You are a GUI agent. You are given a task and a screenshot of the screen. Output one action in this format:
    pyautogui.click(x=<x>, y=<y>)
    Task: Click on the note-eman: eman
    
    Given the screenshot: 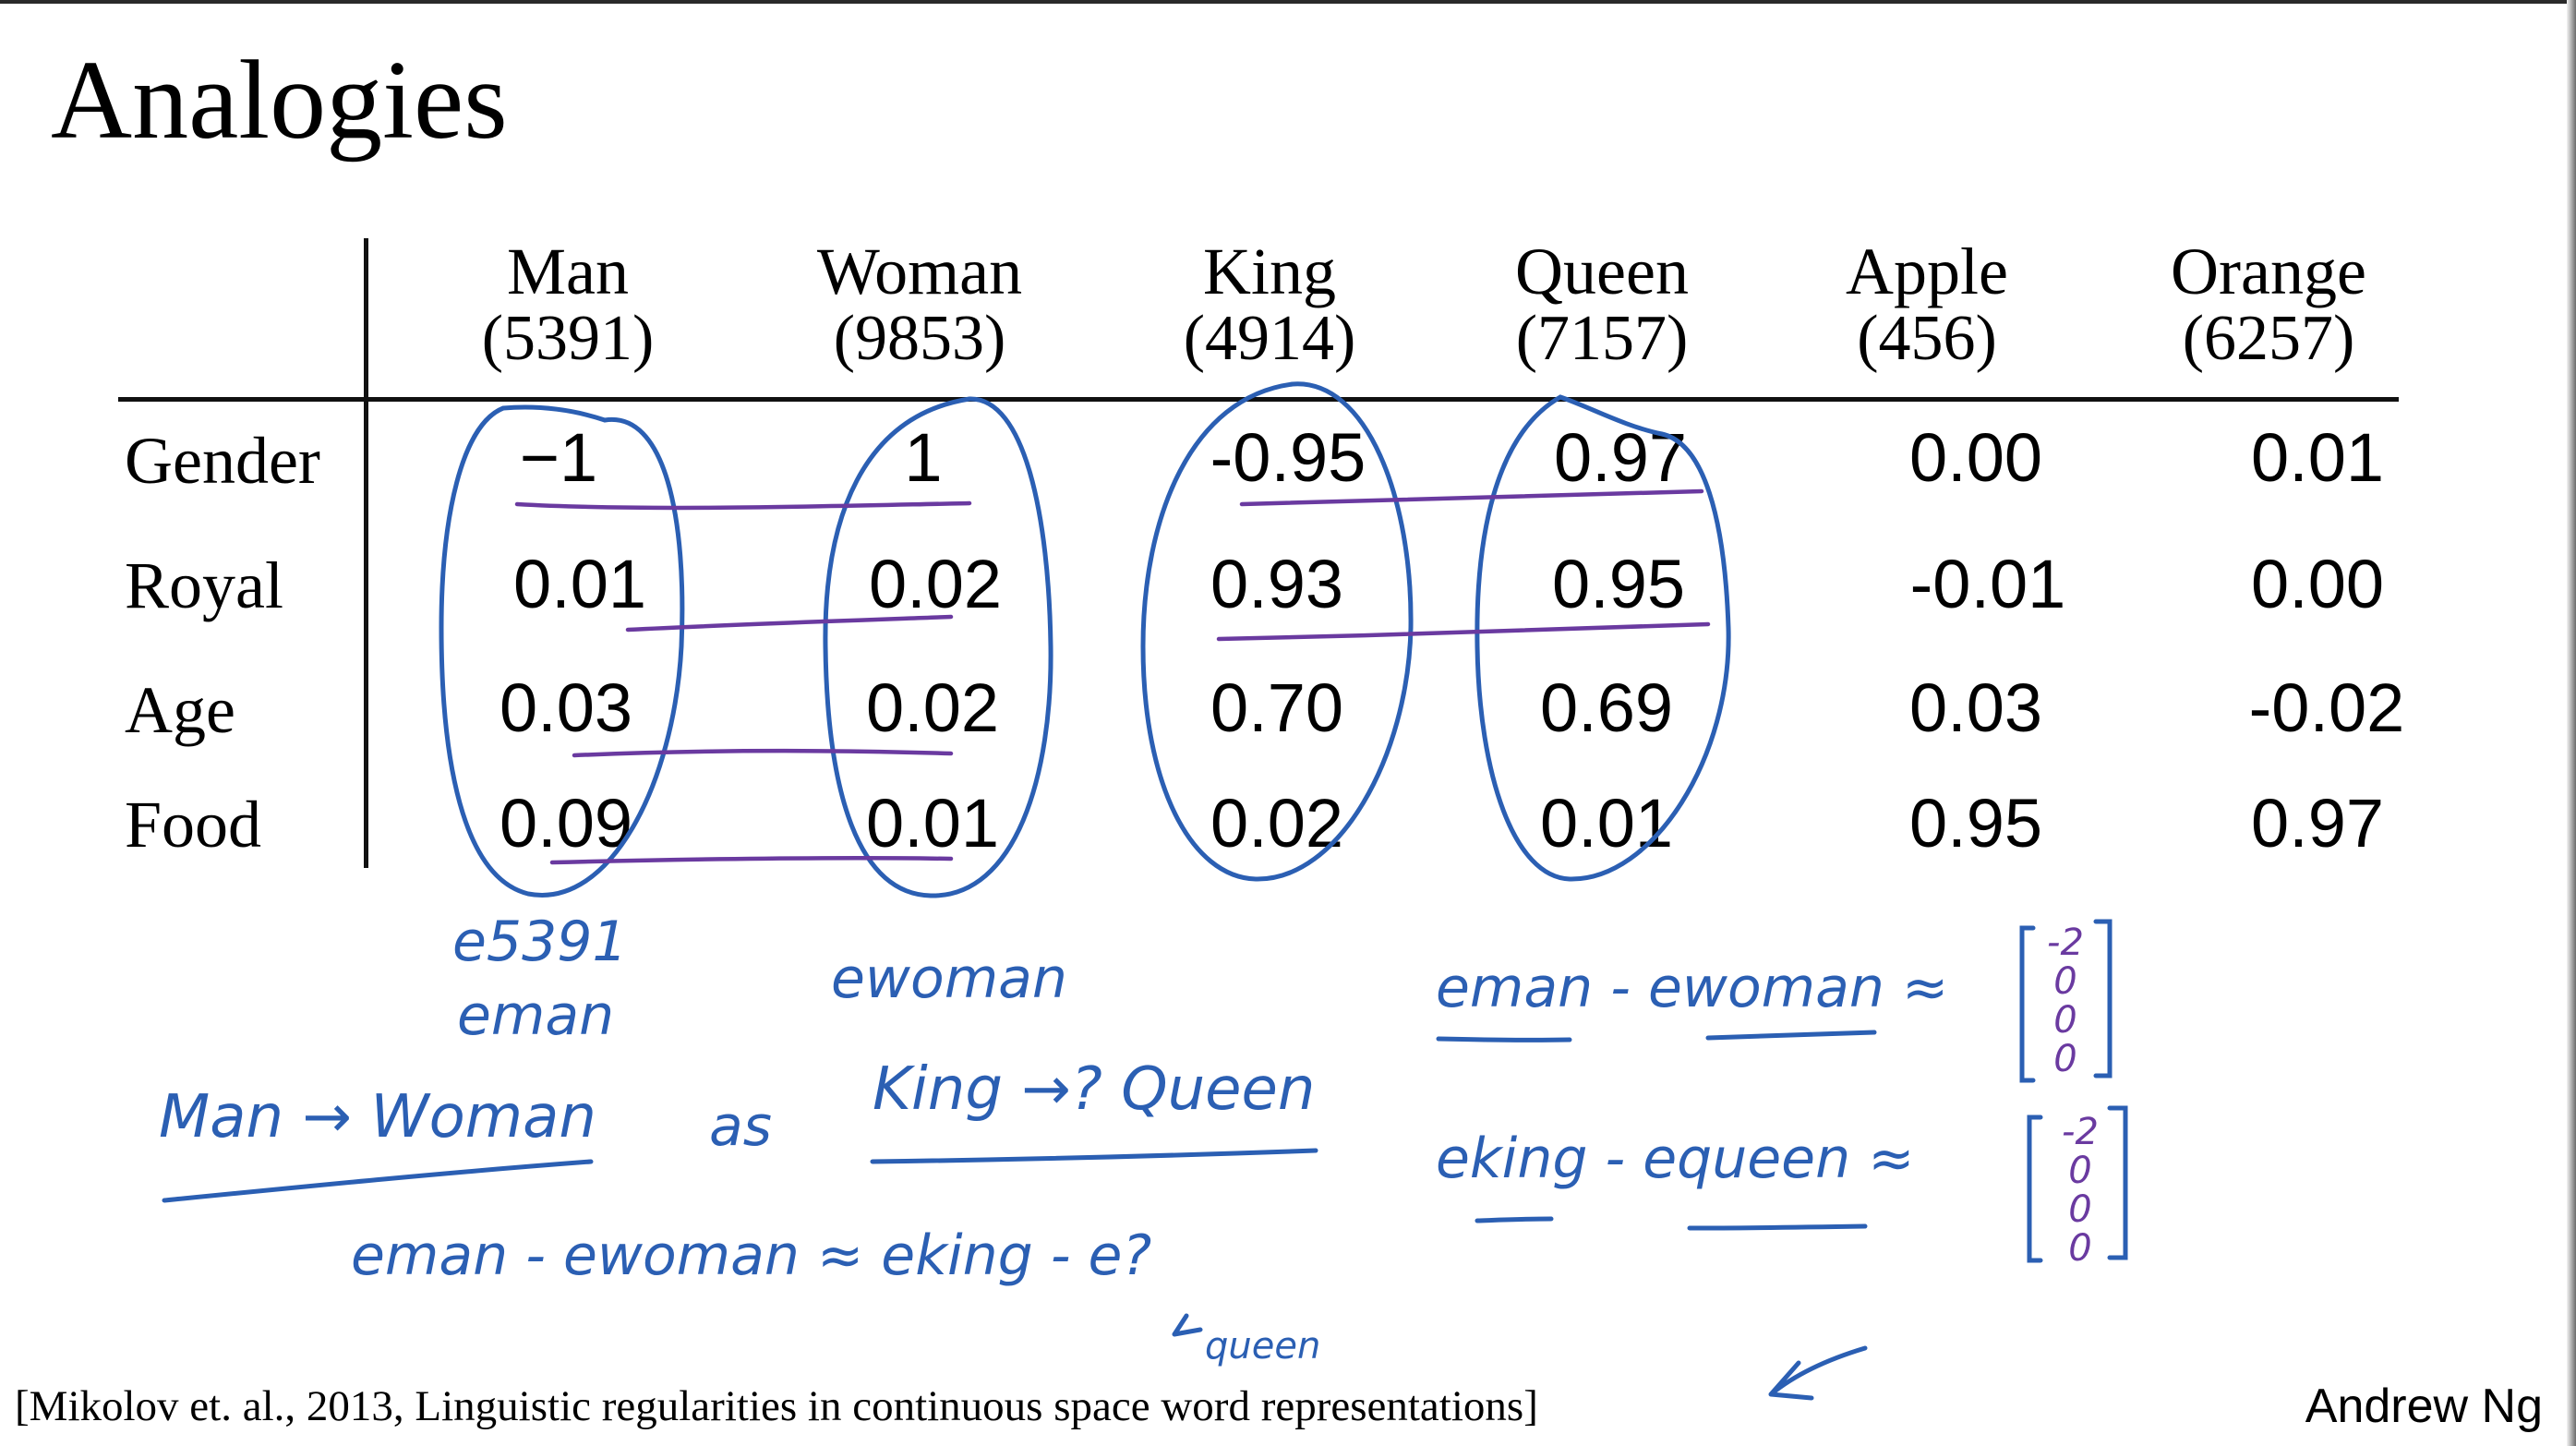 What is the action you would take?
    pyautogui.click(x=536, y=1015)
    